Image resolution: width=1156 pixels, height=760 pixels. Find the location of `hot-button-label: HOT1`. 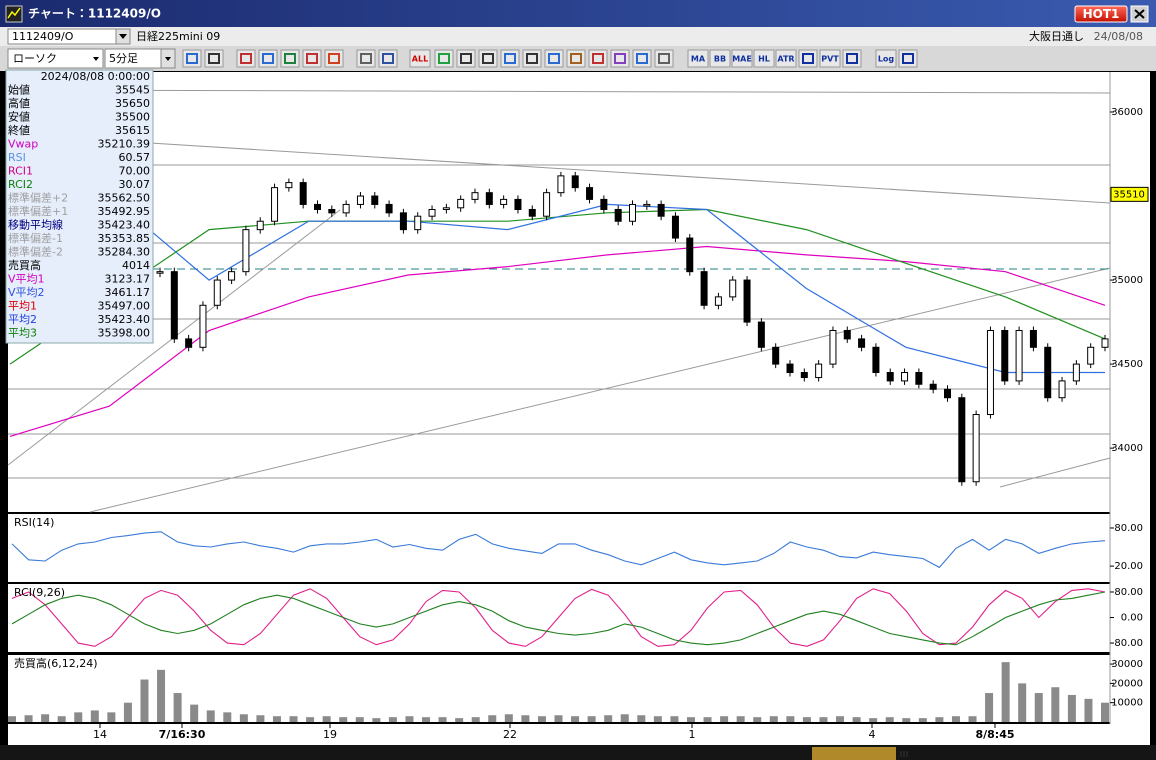

hot-button-label: HOT1 is located at coordinates (1101, 14).